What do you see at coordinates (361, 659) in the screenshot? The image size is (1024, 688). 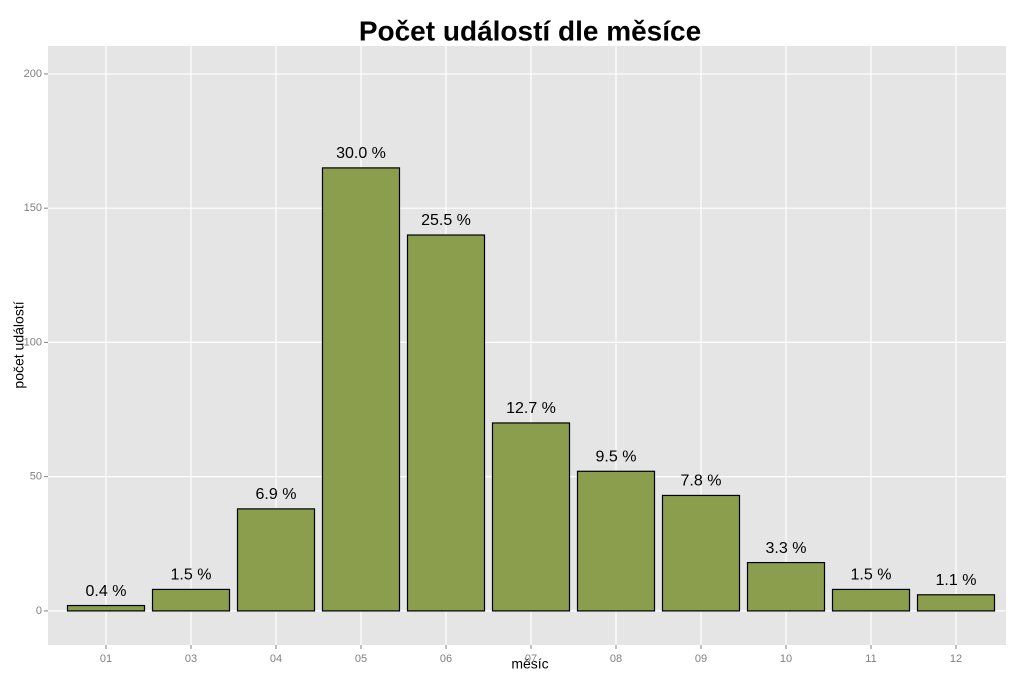 I see `x-tick-label: 05` at bounding box center [361, 659].